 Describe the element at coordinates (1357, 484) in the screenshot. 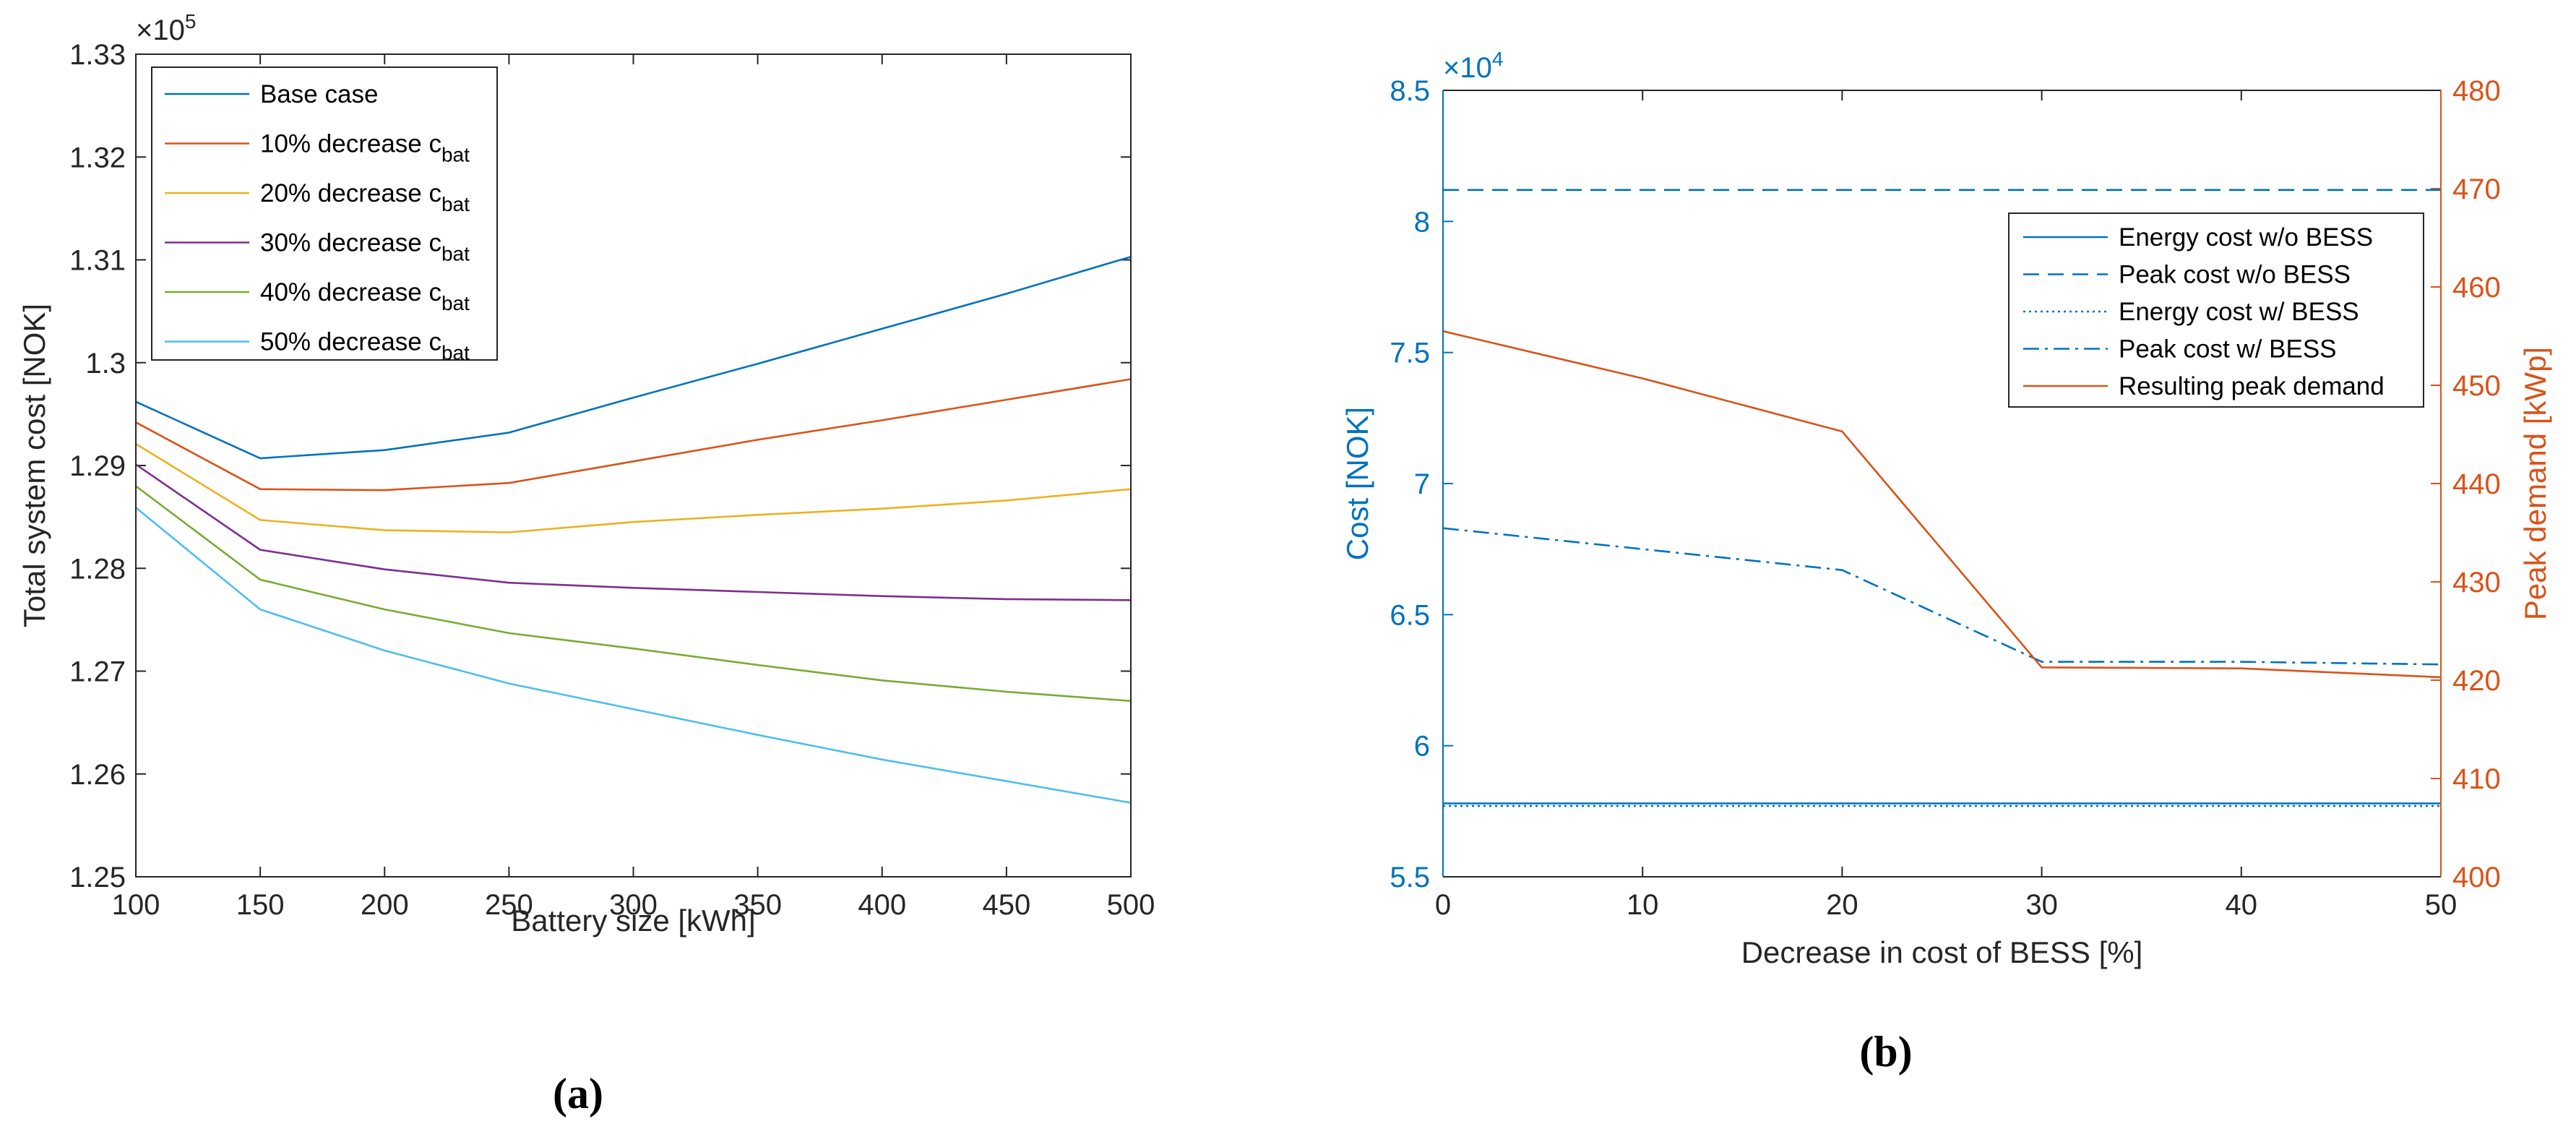

I see `y-left-axis-label-b: Cost [NOK]` at that location.